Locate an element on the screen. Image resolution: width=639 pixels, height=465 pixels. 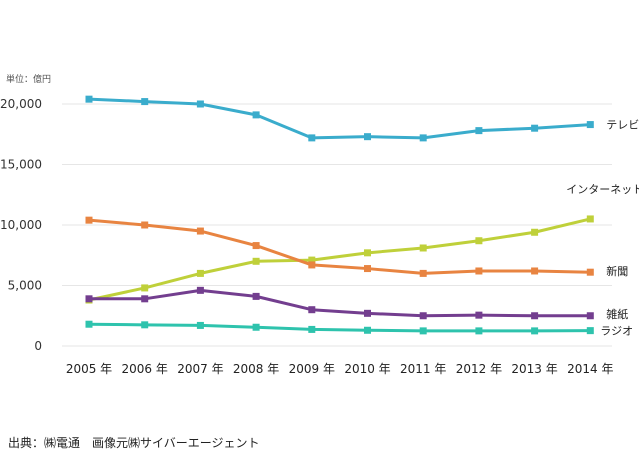
series-label: 新聞 is located at coordinates (617, 271).